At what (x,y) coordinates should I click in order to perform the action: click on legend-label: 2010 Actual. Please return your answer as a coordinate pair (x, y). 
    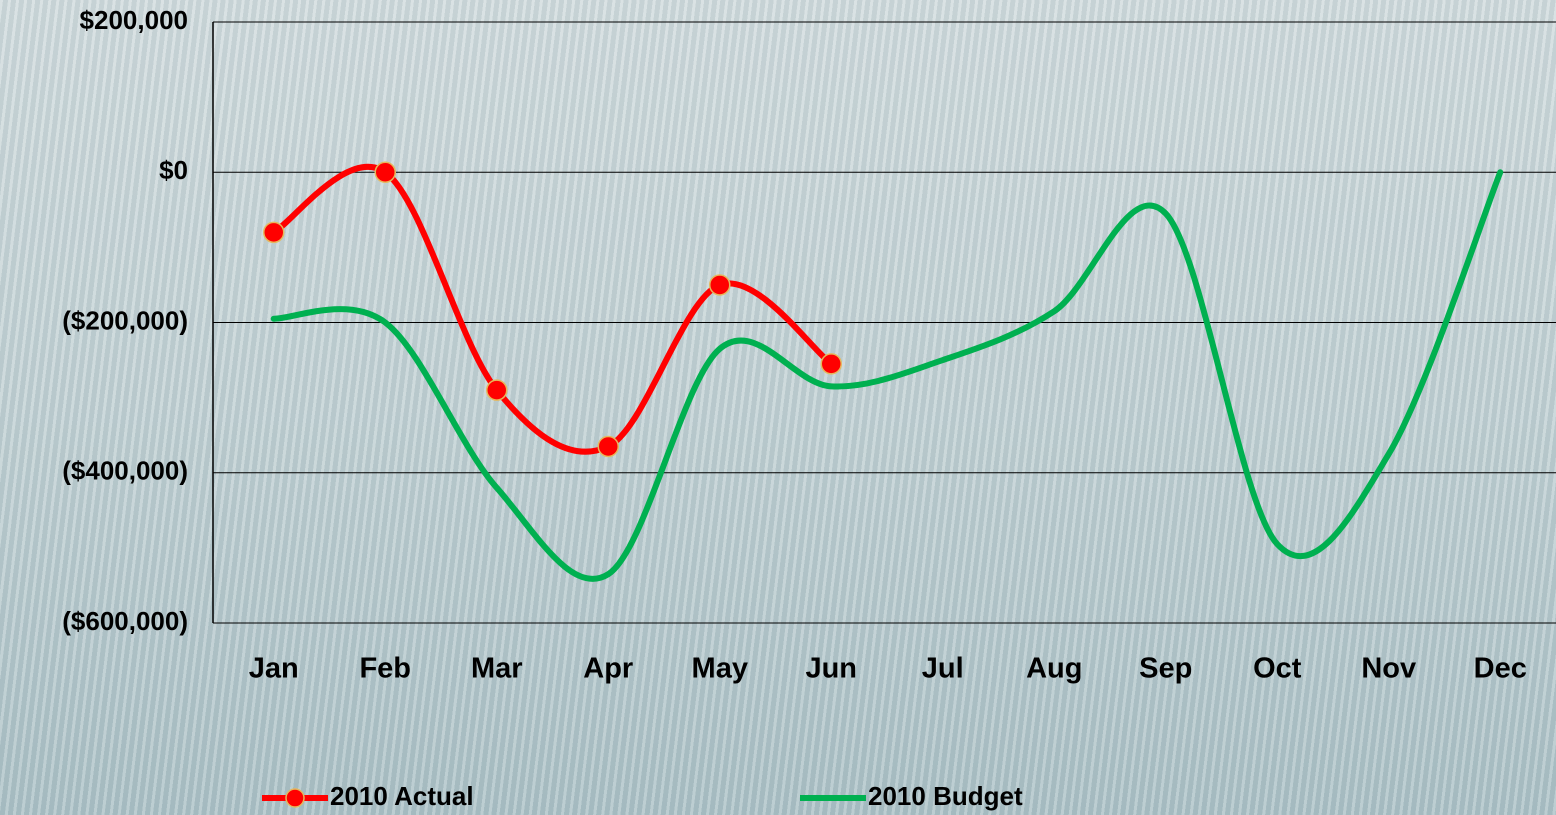
    Looking at the image, I should click on (402, 796).